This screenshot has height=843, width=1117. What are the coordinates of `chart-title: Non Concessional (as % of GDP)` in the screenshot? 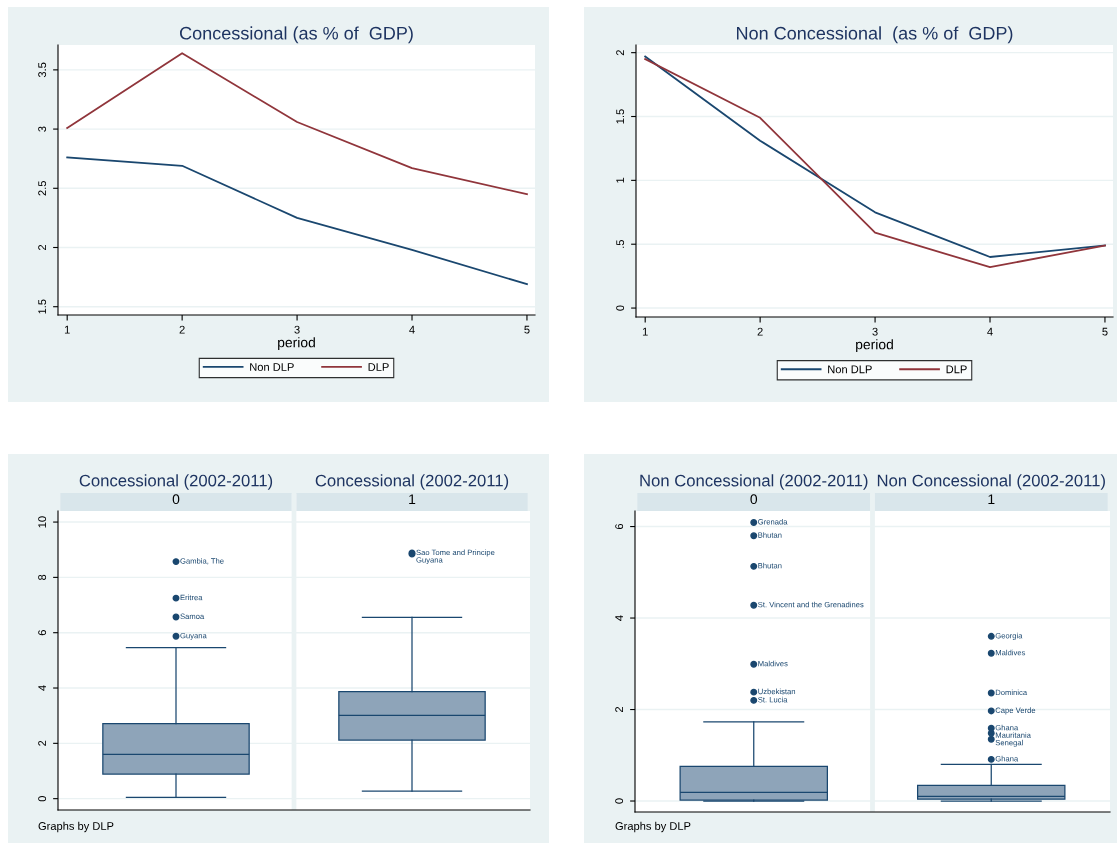 It's located at (875, 35).